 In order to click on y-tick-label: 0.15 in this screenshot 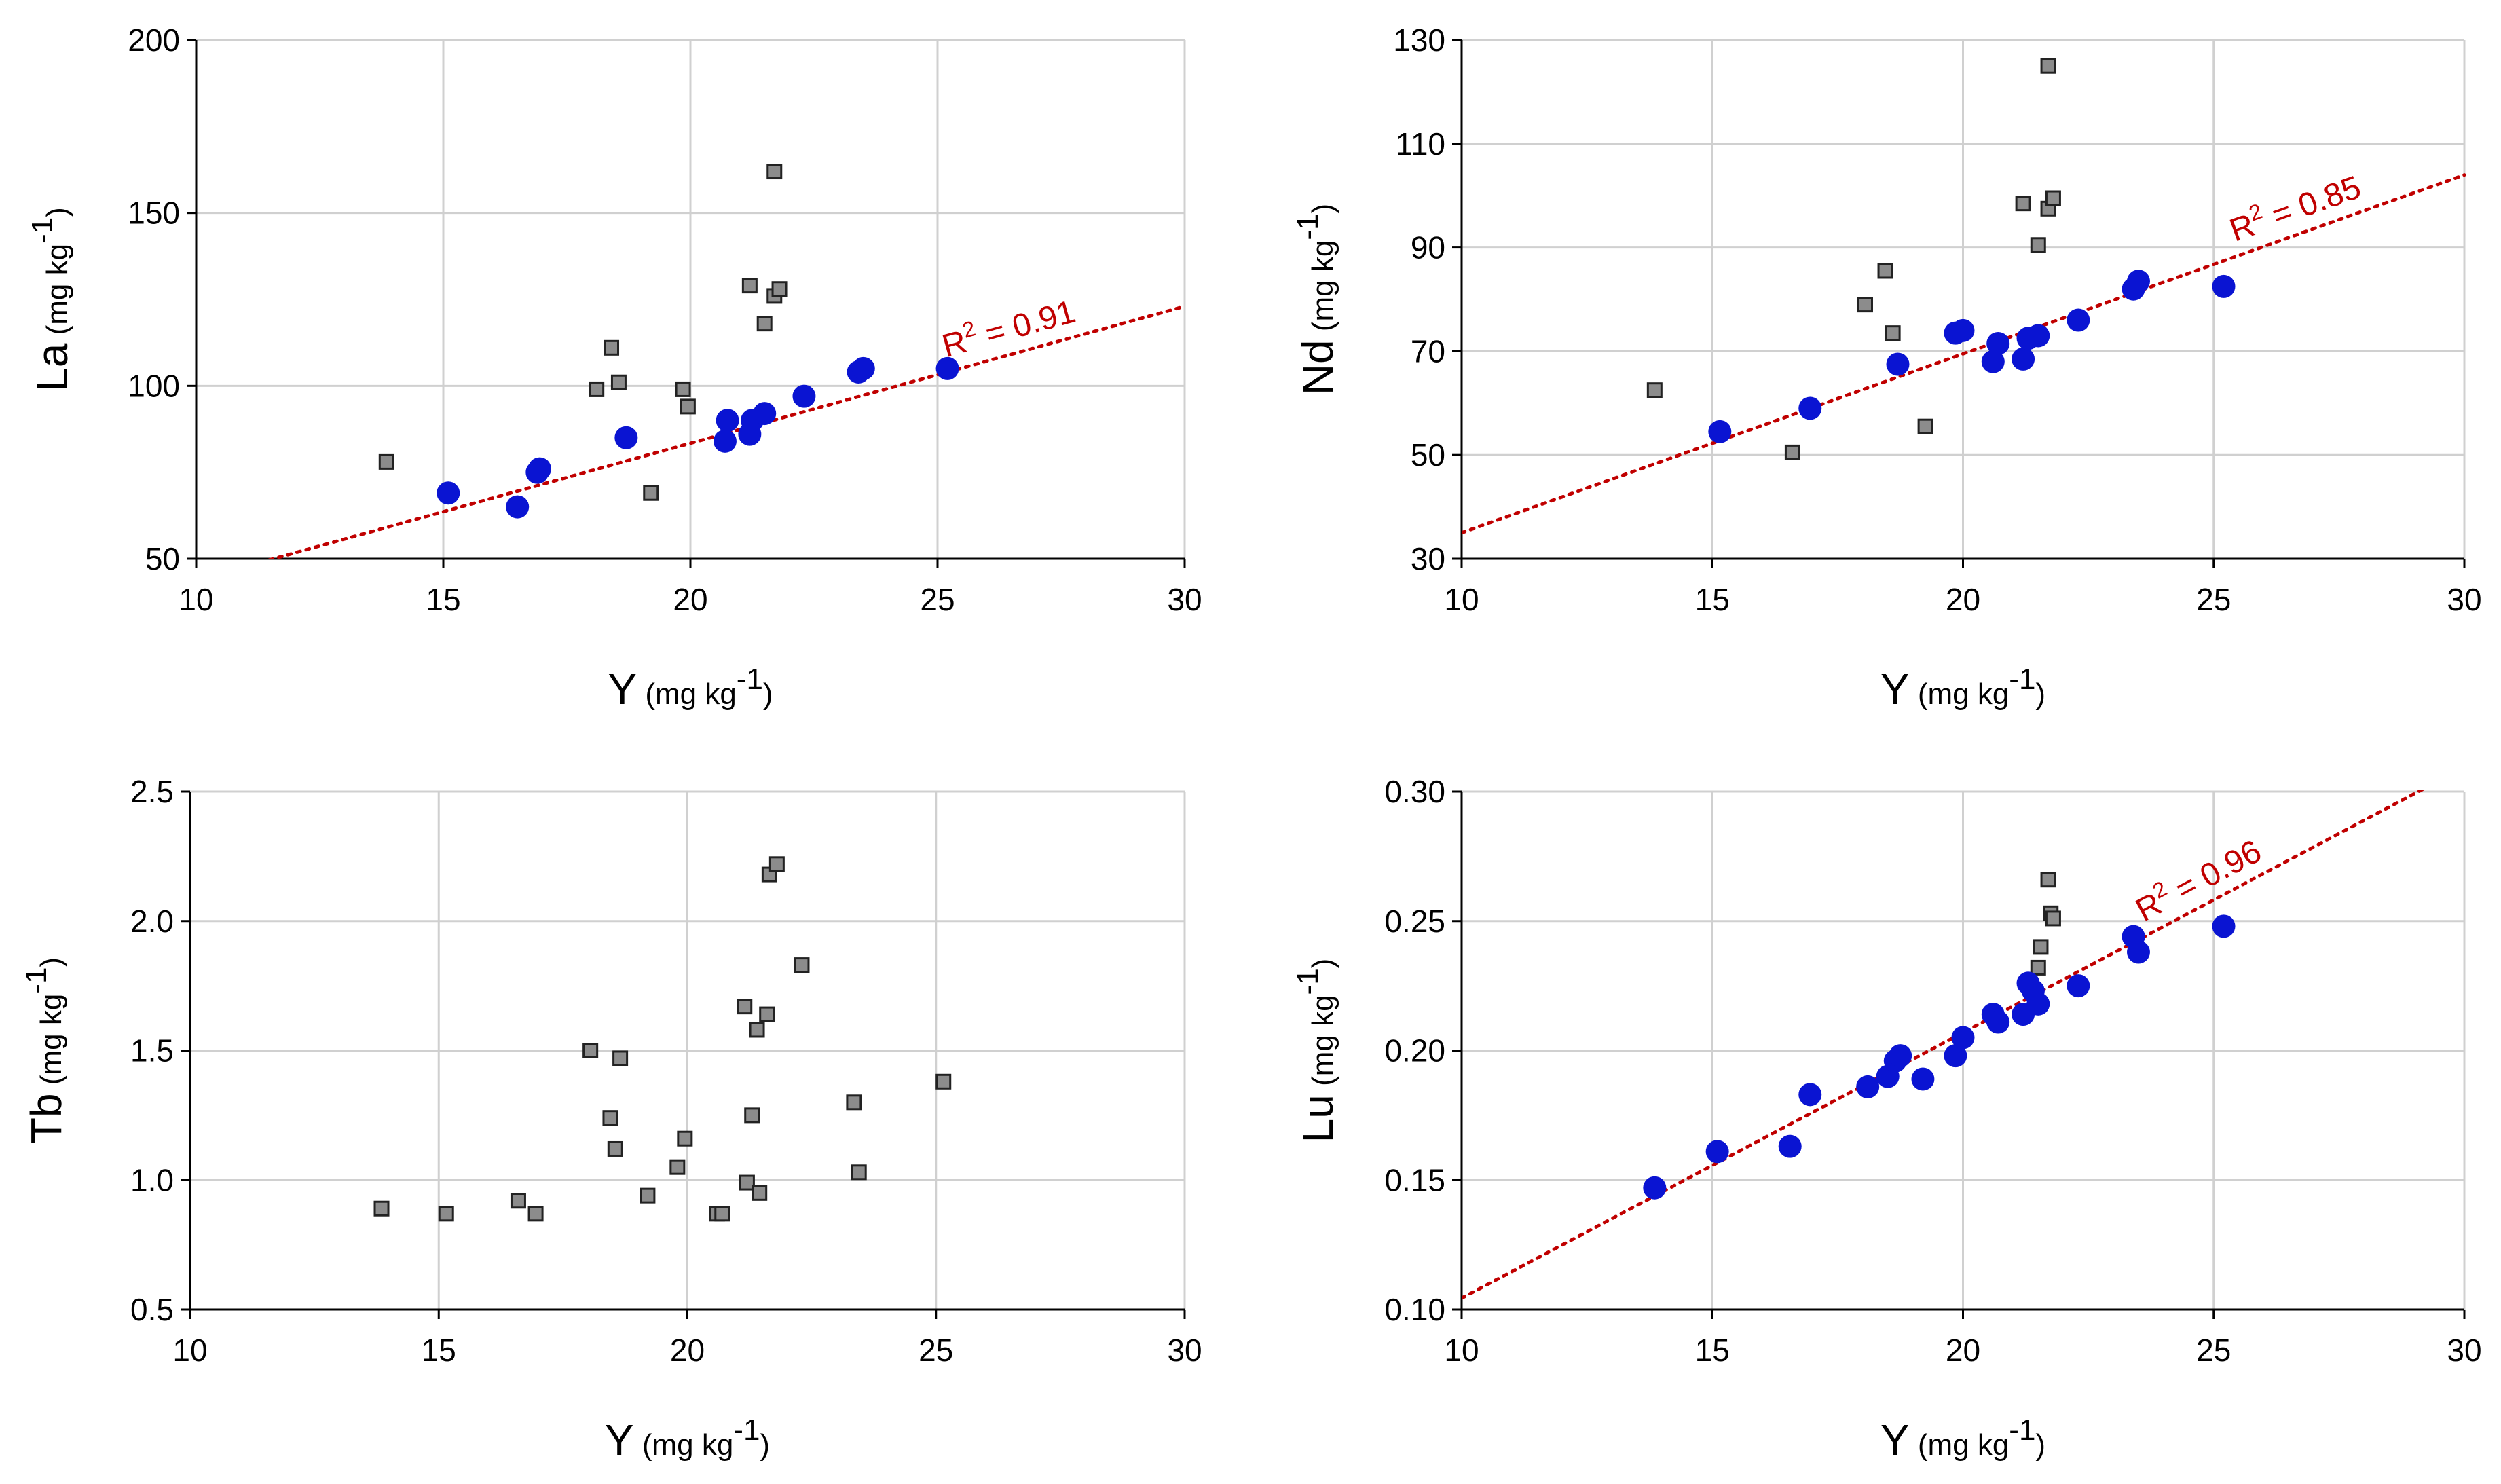, I will do `click(1414, 1180)`.